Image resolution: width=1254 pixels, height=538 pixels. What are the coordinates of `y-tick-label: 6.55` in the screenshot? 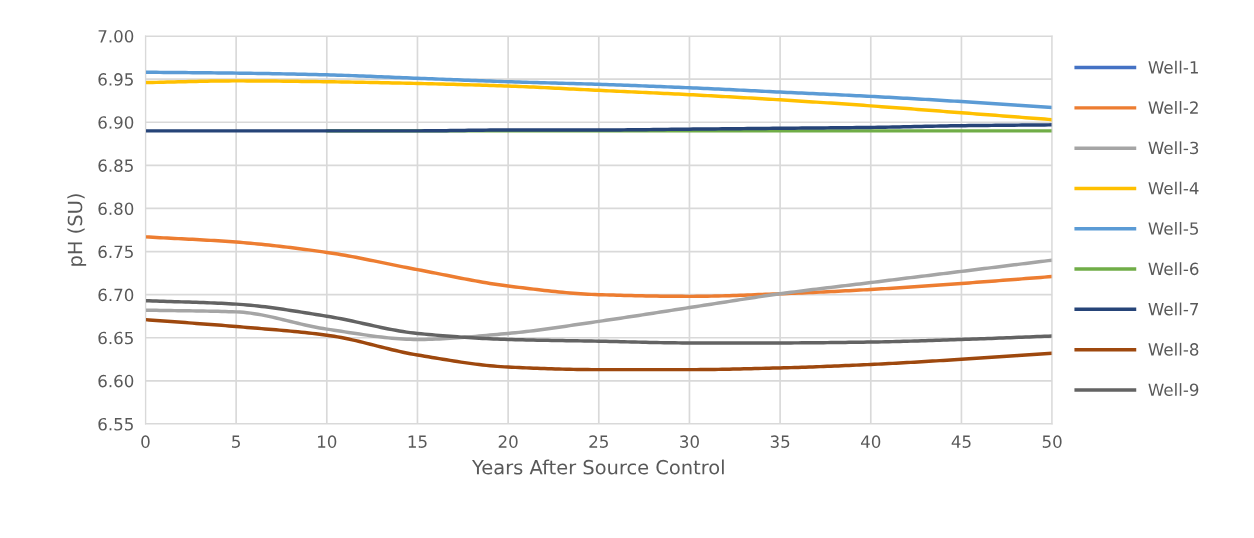 It's located at (115, 424).